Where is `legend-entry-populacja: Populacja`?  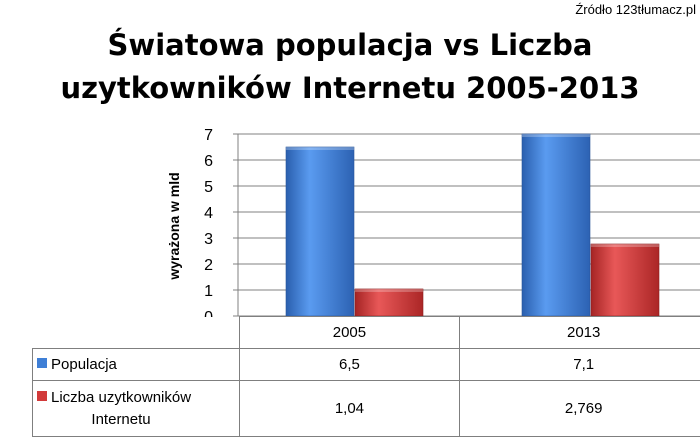
legend-entry-populacja: Populacja is located at coordinates (136, 364).